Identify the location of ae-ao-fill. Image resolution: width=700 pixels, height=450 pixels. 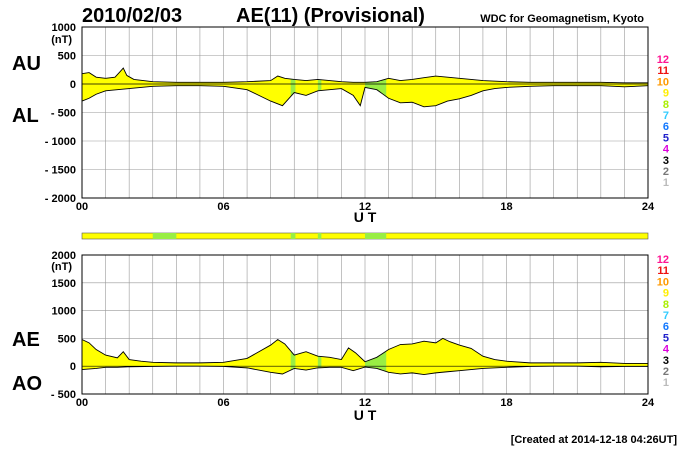
(365, 356).